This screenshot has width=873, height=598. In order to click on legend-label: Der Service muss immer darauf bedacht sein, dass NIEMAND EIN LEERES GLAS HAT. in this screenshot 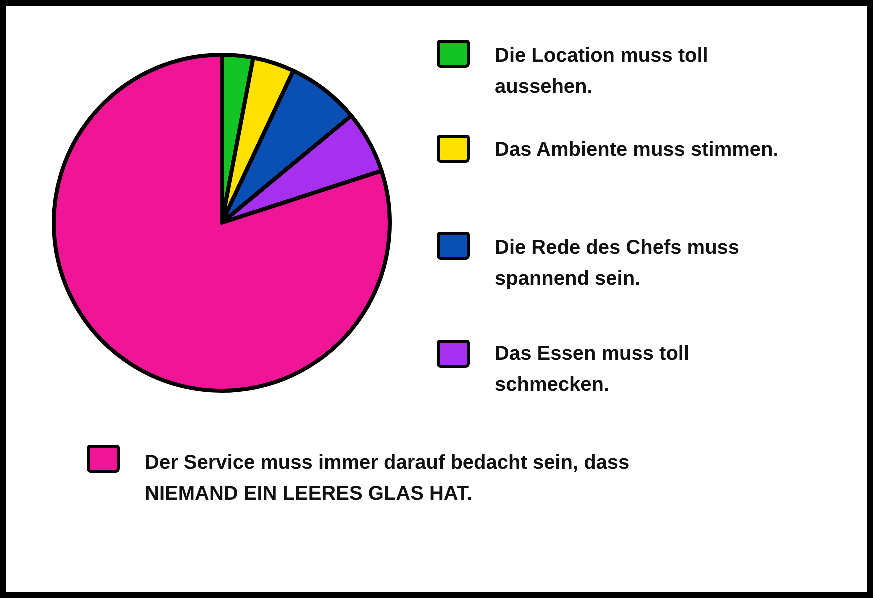, I will do `click(388, 479)`.